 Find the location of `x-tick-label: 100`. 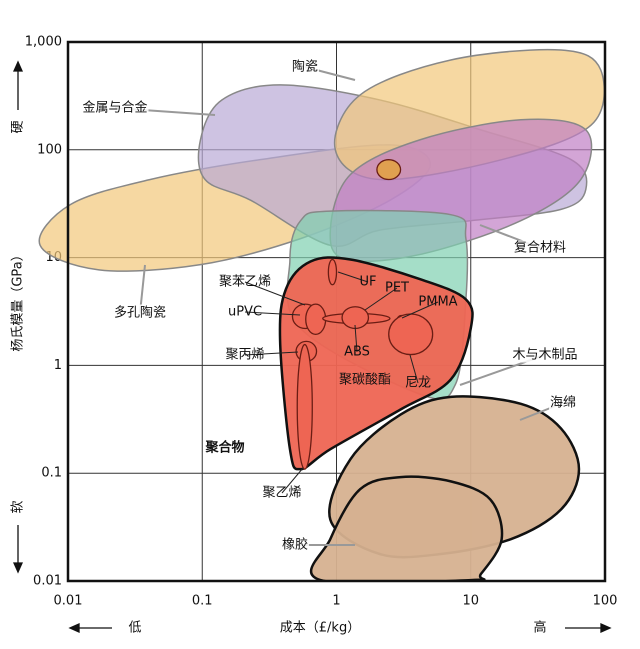

x-tick-label: 100 is located at coordinates (605, 601).